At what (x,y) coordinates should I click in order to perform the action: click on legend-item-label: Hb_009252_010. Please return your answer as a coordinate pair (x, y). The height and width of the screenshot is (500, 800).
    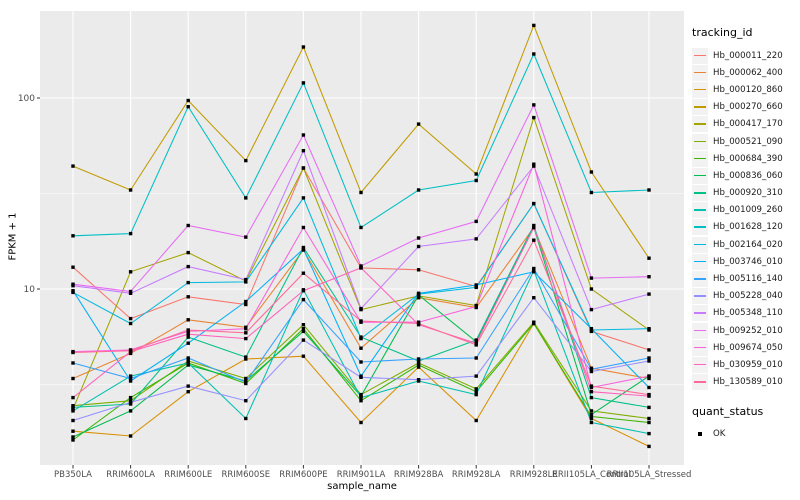
    Looking at the image, I should click on (748, 330).